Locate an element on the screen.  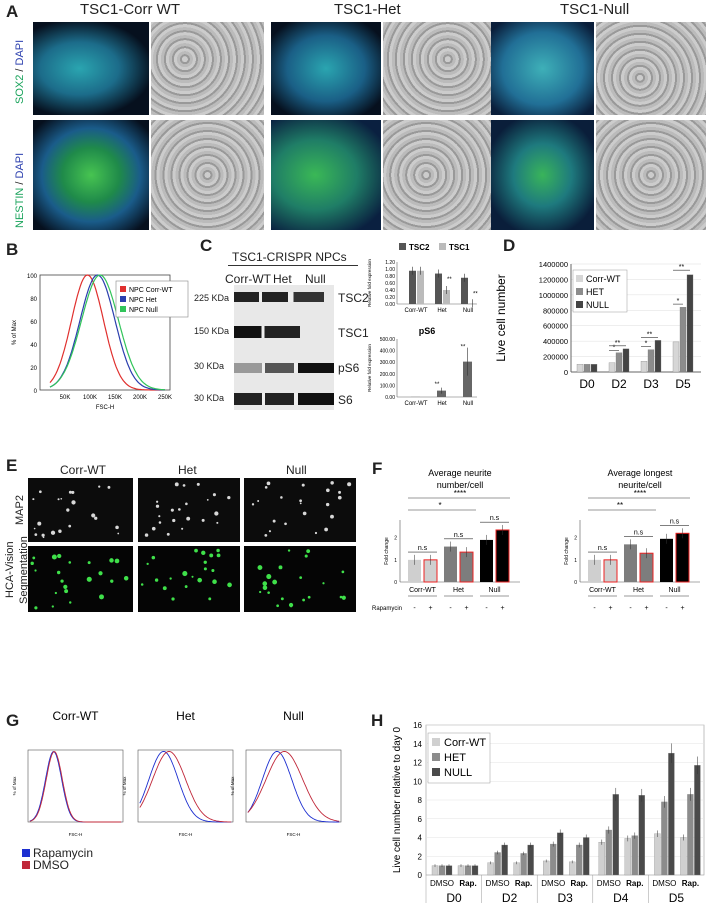
f-ns-0-2: n.s is located at coordinates (495, 518).